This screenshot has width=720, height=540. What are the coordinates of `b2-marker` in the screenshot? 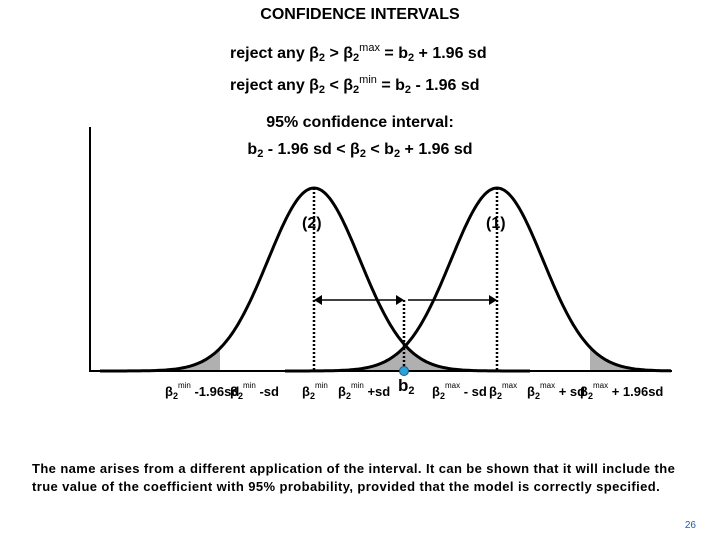 It's located at (404, 371).